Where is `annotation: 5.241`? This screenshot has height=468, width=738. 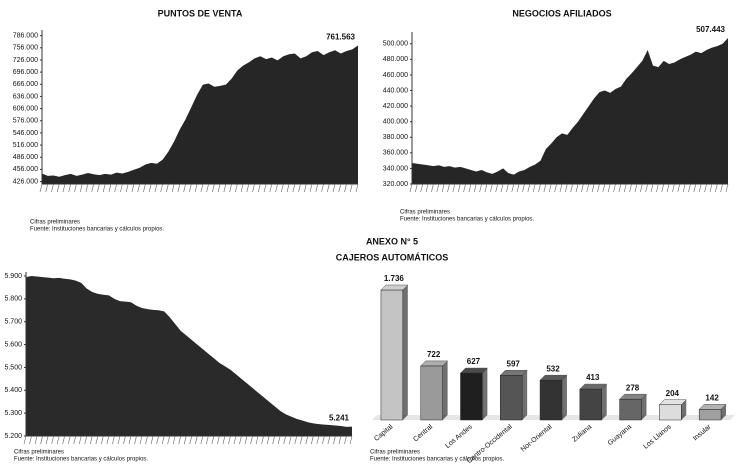 annotation: 5.241 is located at coordinates (339, 418).